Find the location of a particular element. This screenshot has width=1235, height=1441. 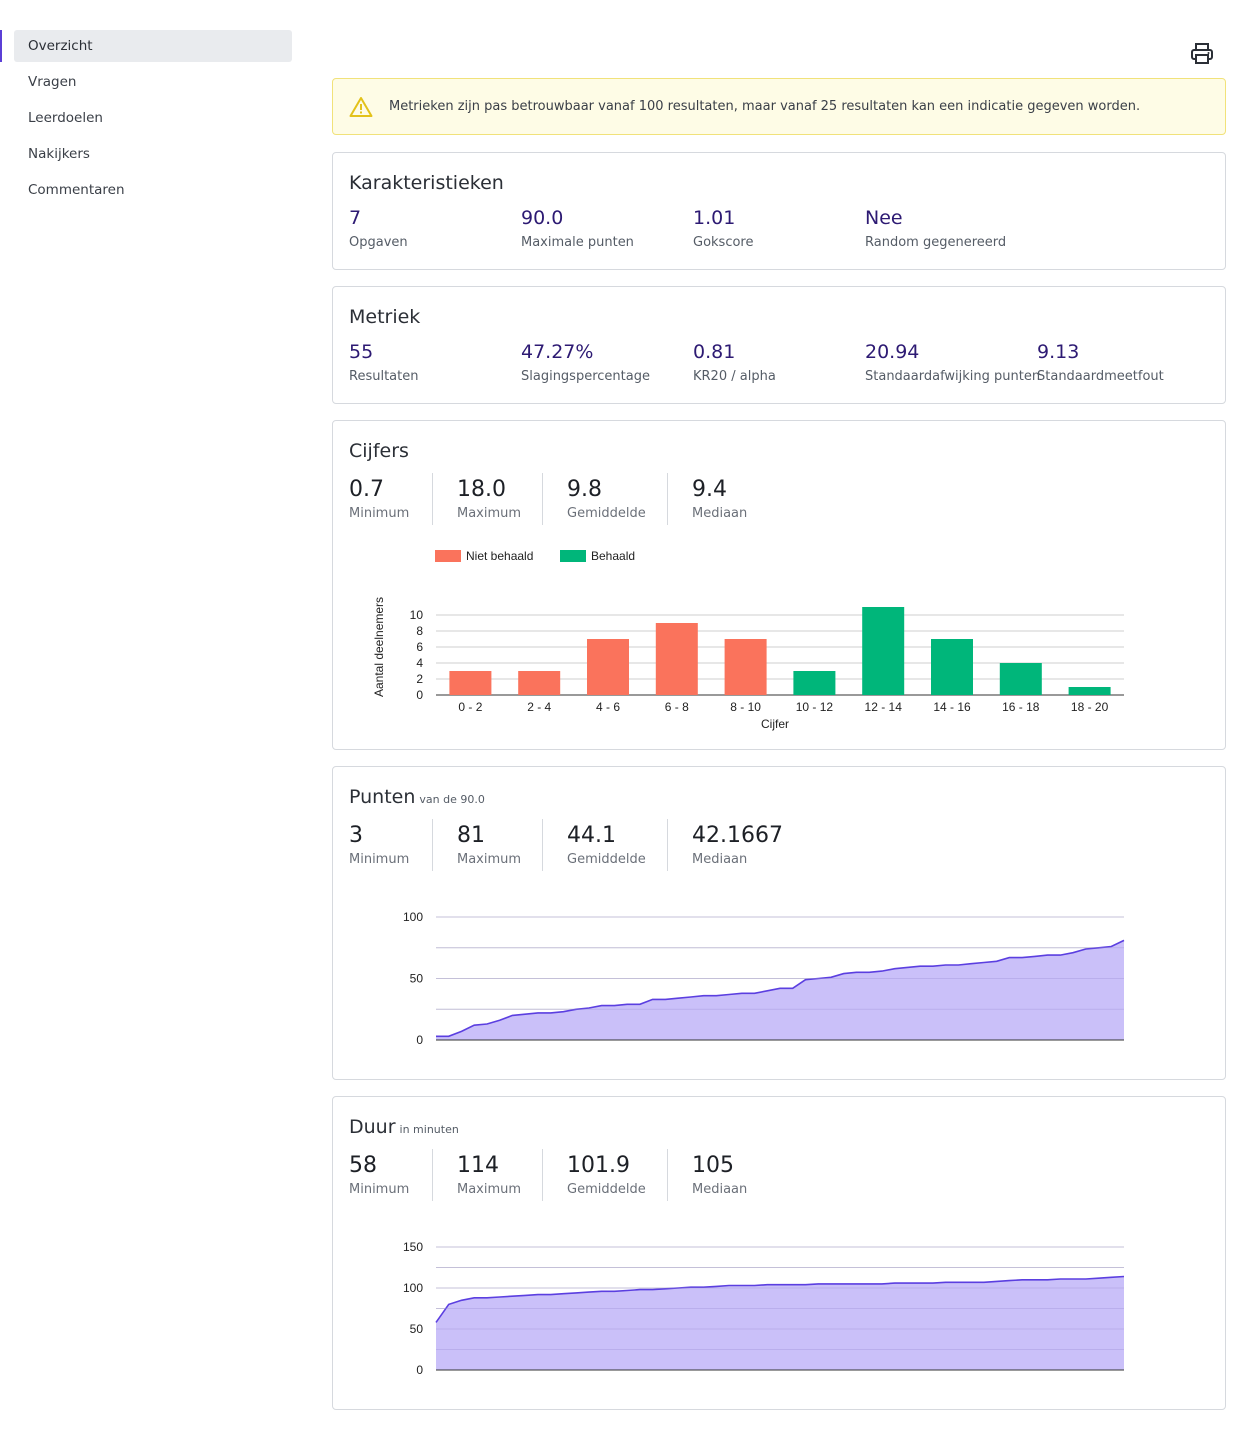

sidebar-item-leerdoelen: Leerdoelen is located at coordinates (65, 118).